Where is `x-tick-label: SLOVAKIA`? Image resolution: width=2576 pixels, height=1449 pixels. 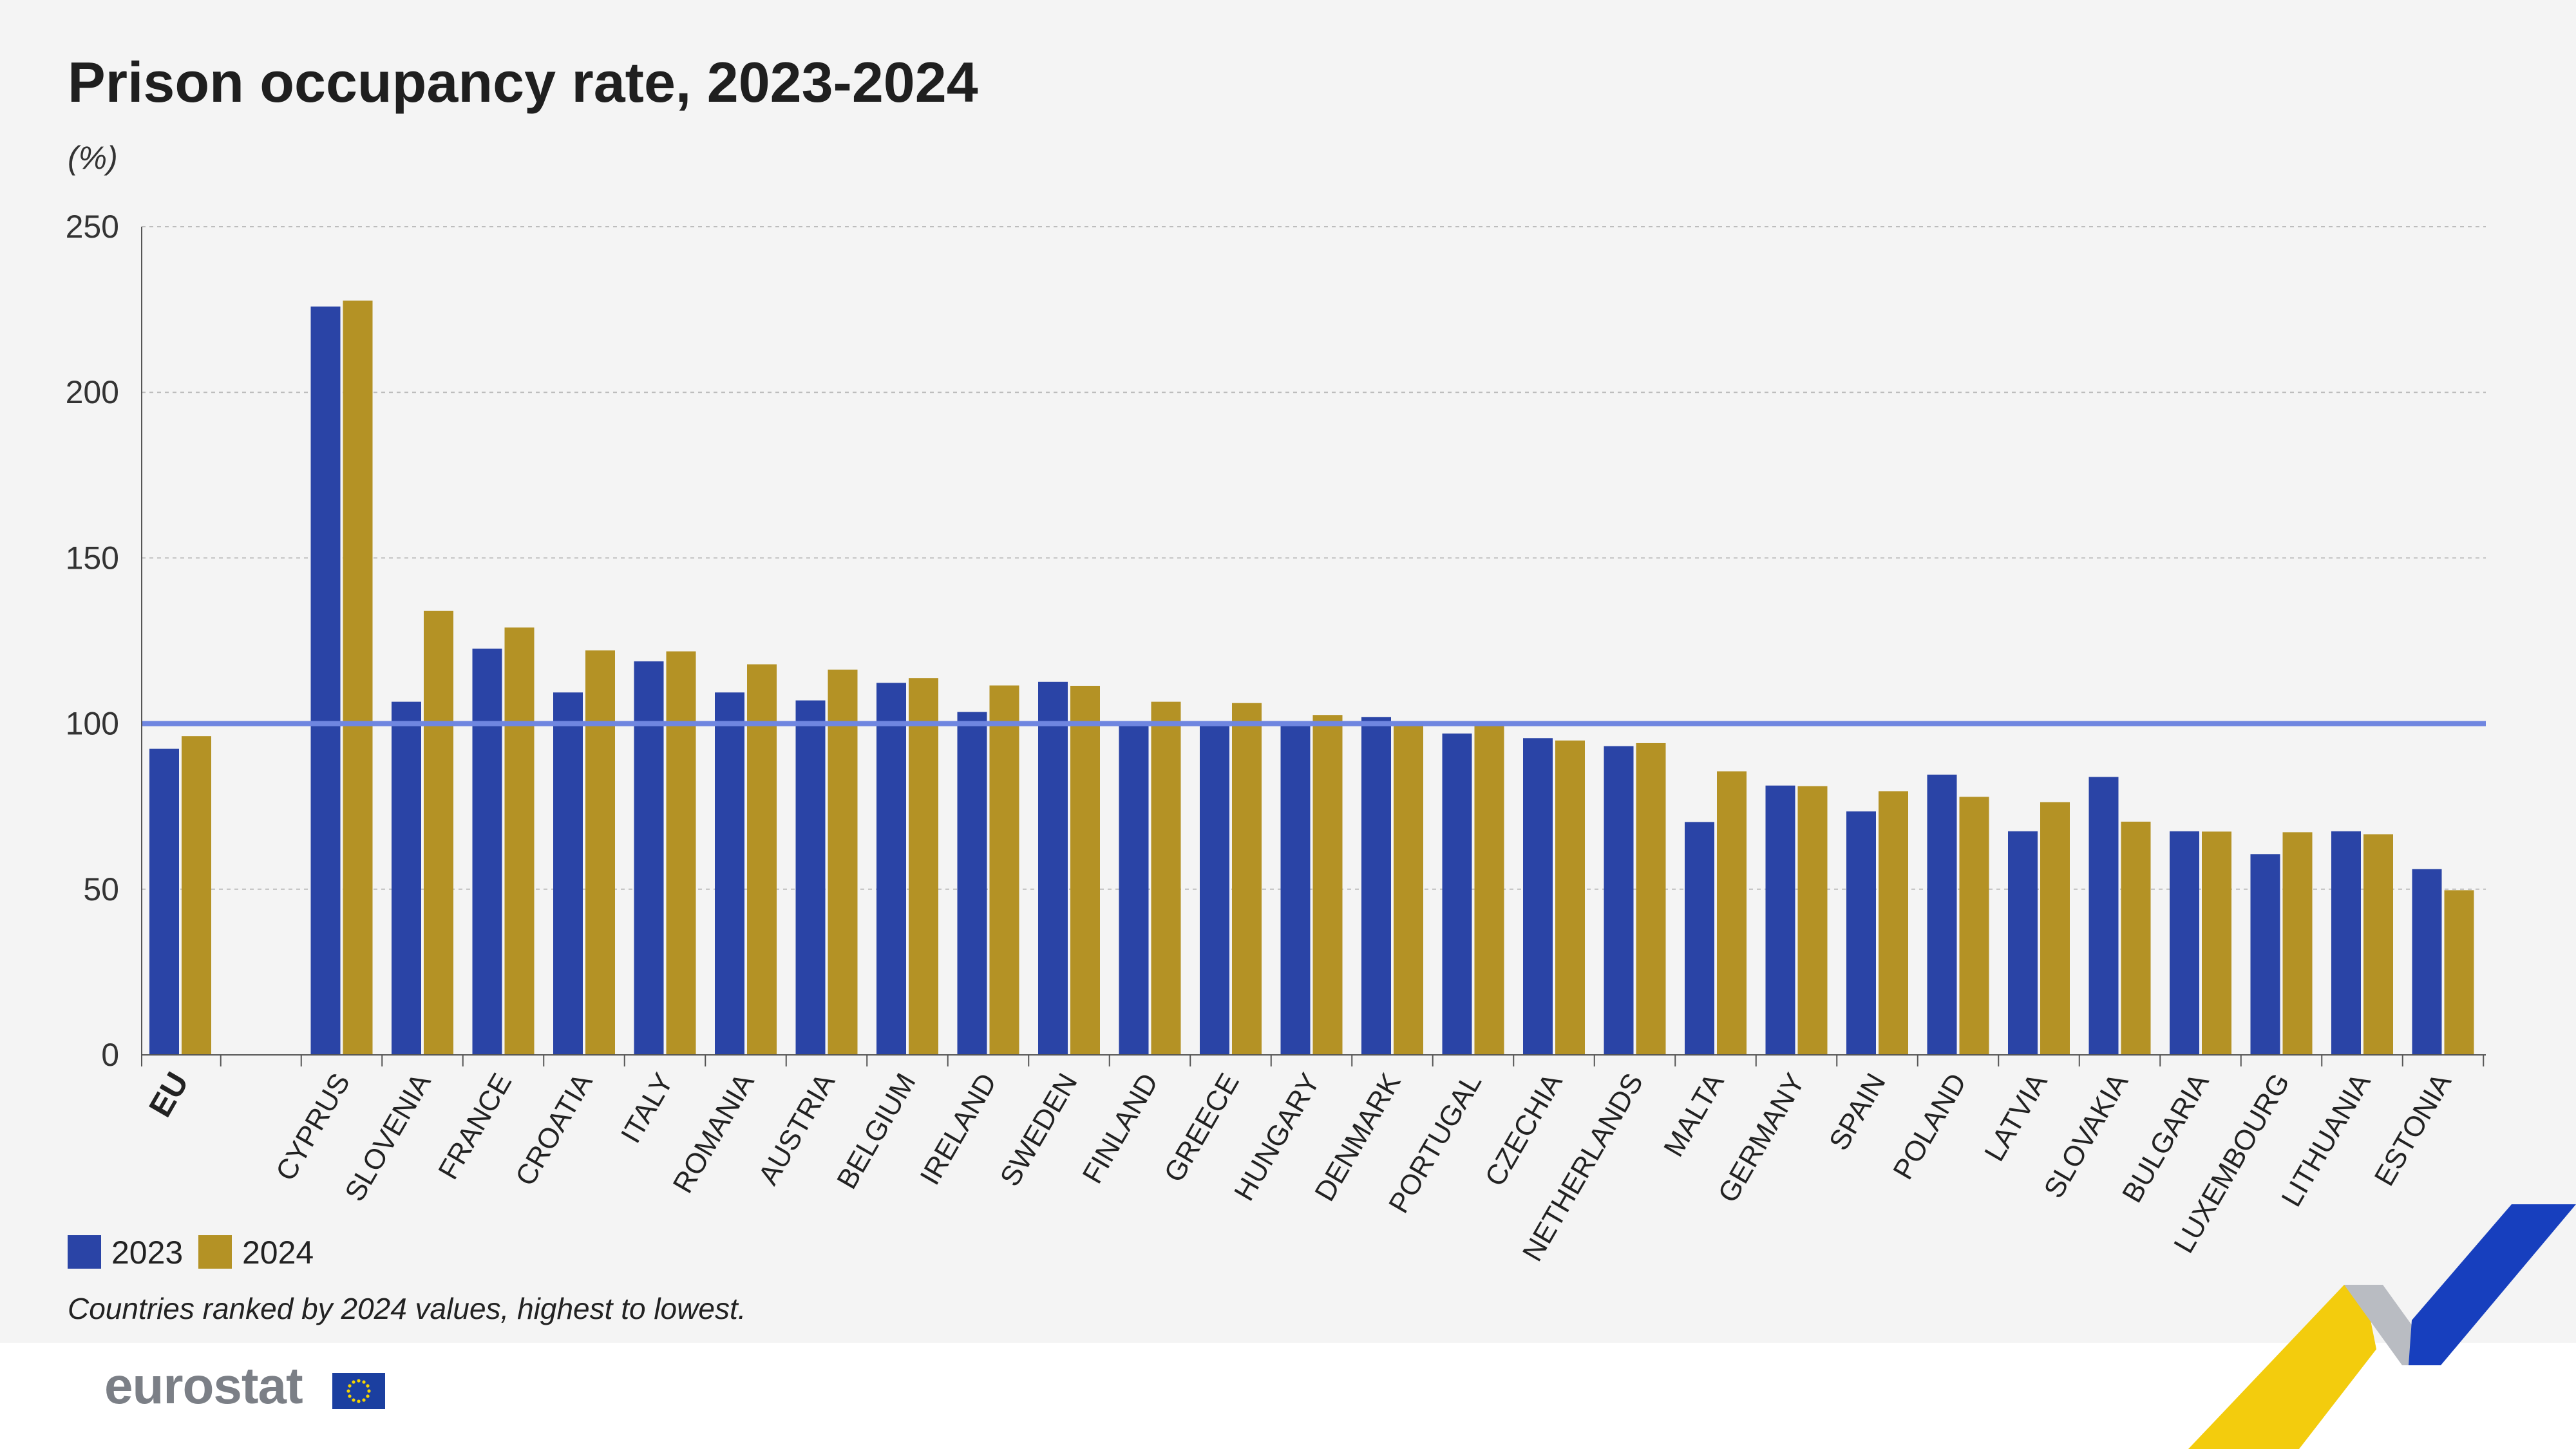 x-tick-label: SLOVAKIA is located at coordinates (2086, 1136).